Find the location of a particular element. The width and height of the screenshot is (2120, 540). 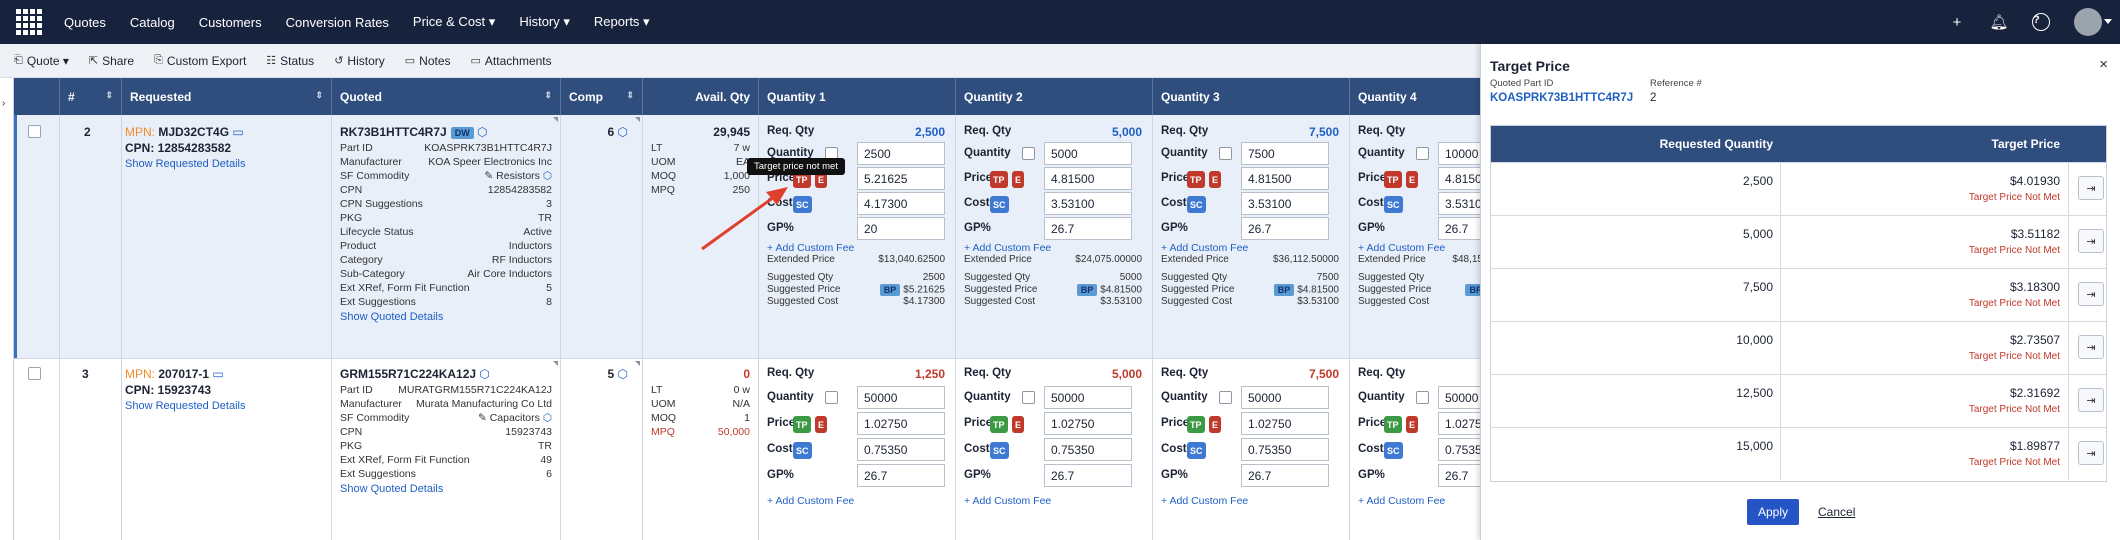

nav-conversion-rates: Conversion Rates is located at coordinates (337, 22).